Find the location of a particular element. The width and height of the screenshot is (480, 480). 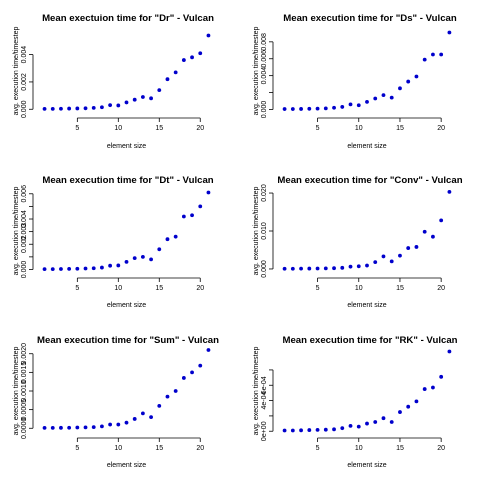

y-tick-label: 0.010 is located at coordinates (264, 231).